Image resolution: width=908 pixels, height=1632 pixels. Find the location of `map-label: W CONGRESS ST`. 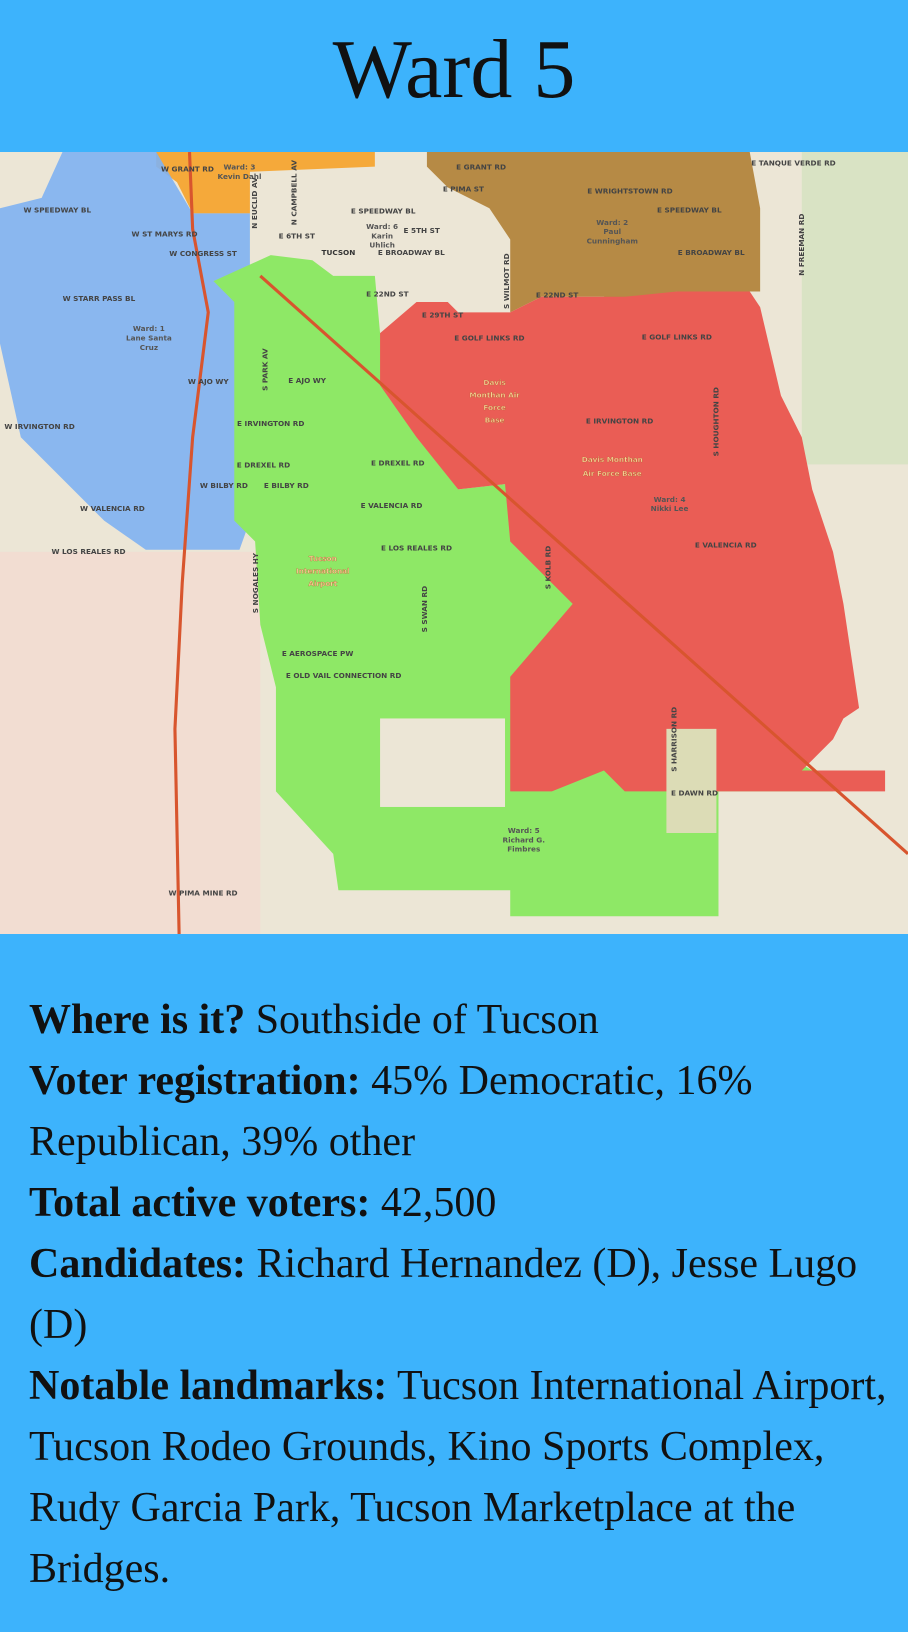

map-label: W CONGRESS ST is located at coordinates (203, 253).